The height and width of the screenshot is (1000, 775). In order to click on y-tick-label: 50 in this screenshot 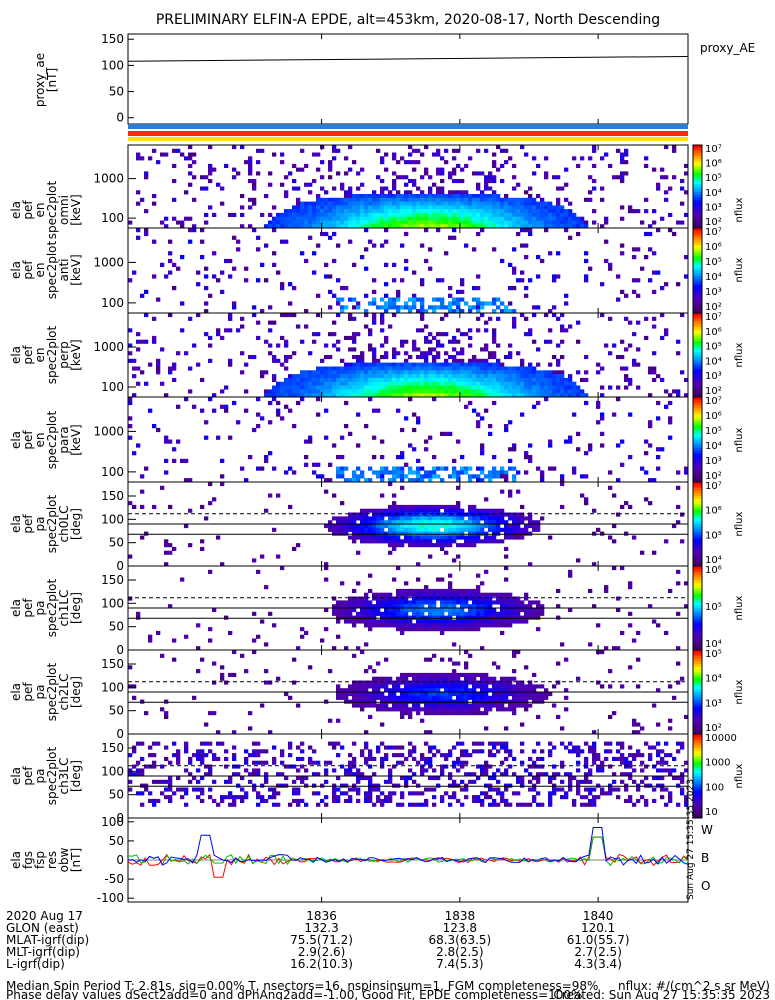, I will do `click(116, 92)`.